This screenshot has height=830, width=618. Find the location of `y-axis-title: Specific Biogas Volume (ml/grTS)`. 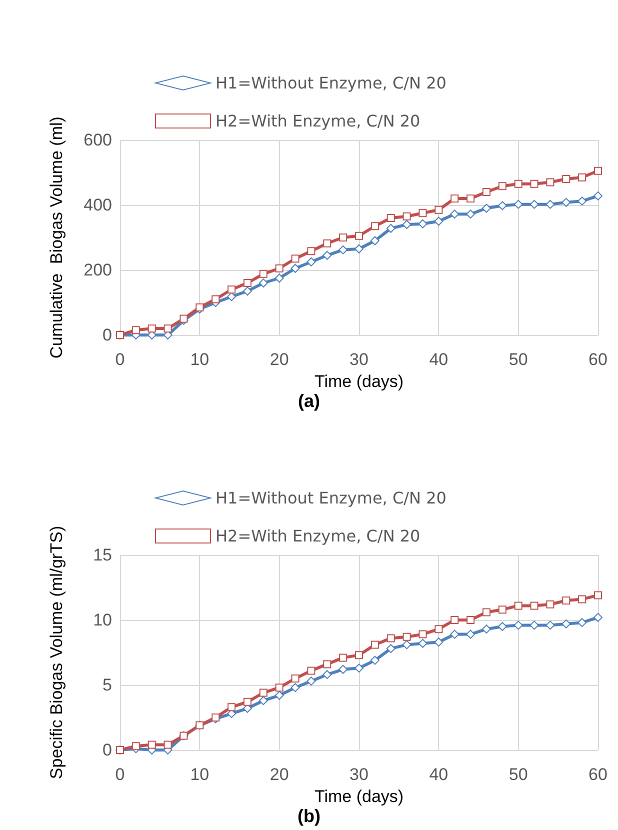

y-axis-title: Specific Biogas Volume (ml/grTS) is located at coordinates (56, 653).